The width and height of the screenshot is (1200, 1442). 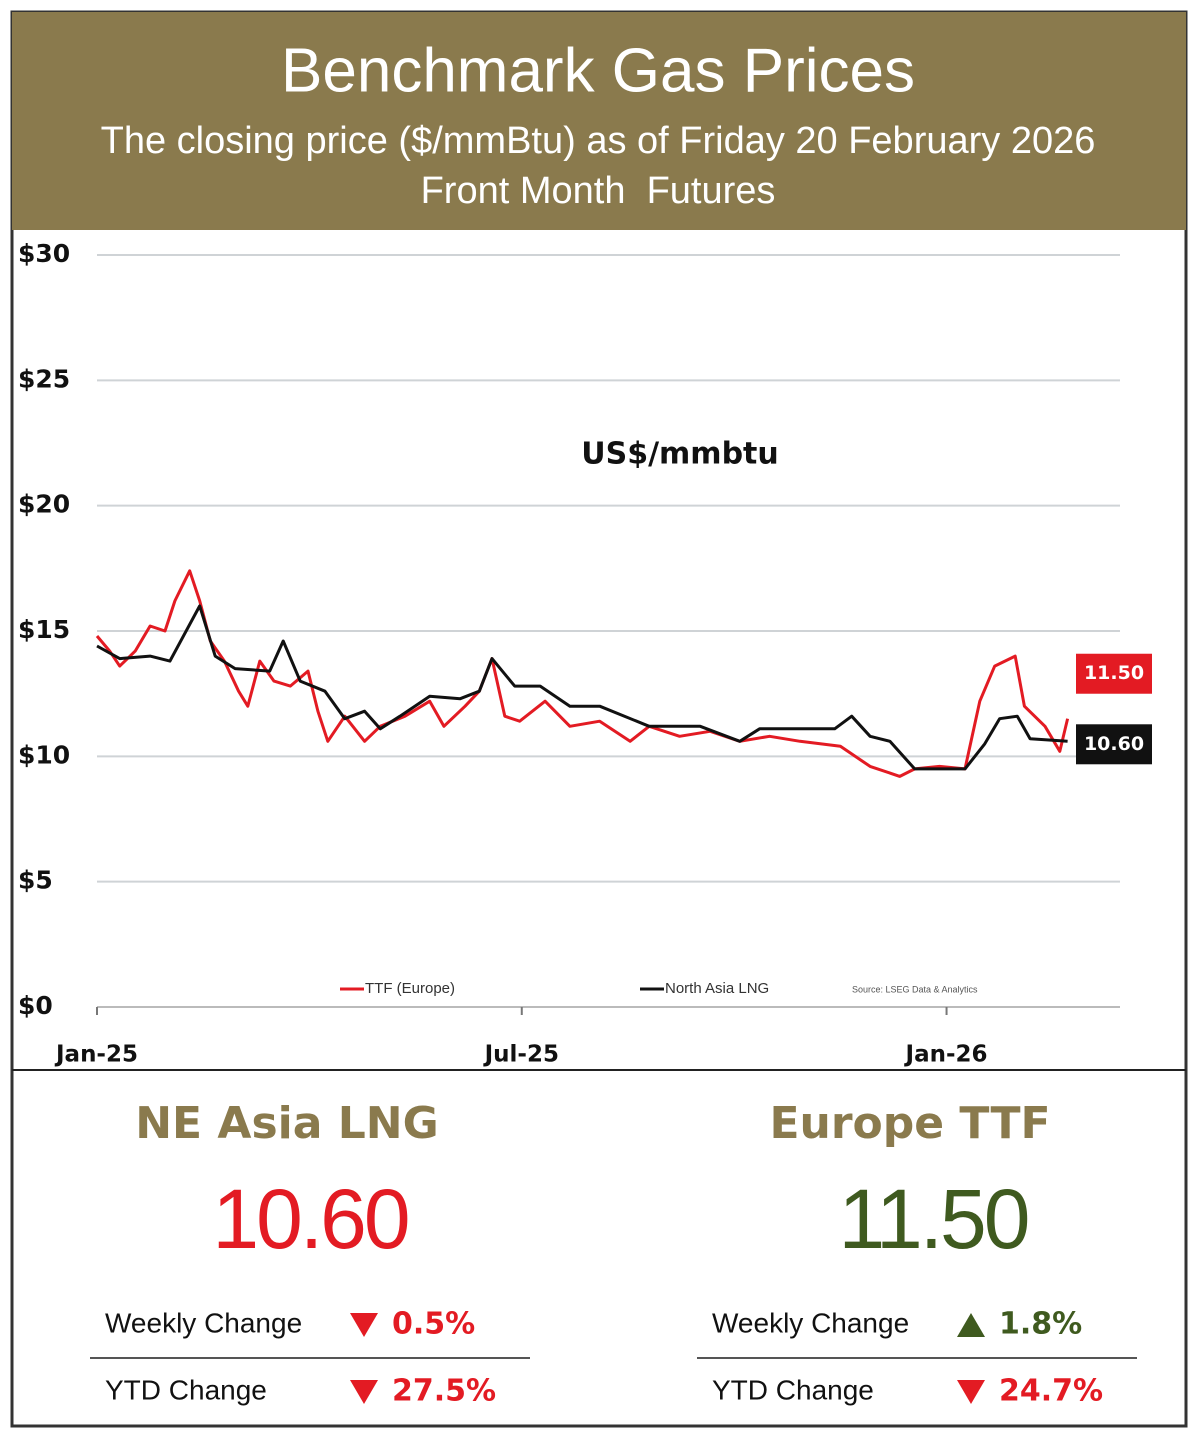 What do you see at coordinates (35, 880) in the screenshot?
I see `y-tick-label: $5` at bounding box center [35, 880].